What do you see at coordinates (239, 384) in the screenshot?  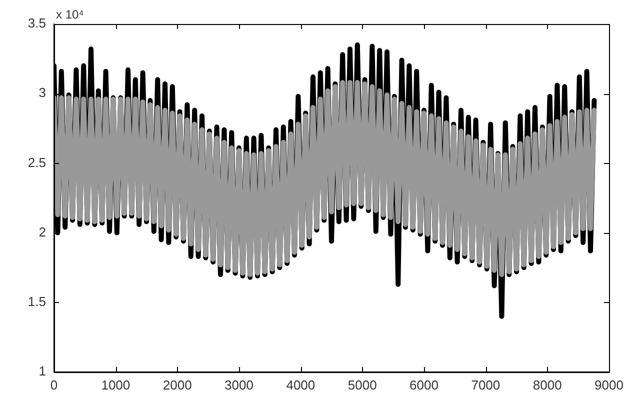 I see `x-tick-label: 3000` at bounding box center [239, 384].